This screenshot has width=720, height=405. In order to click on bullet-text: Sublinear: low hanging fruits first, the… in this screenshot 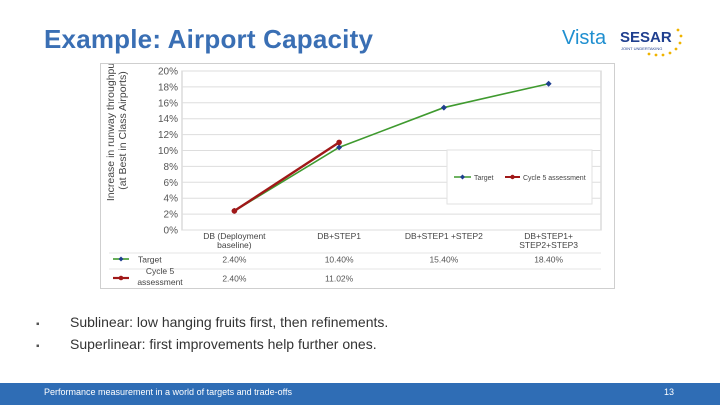, I will do `click(229, 322)`.